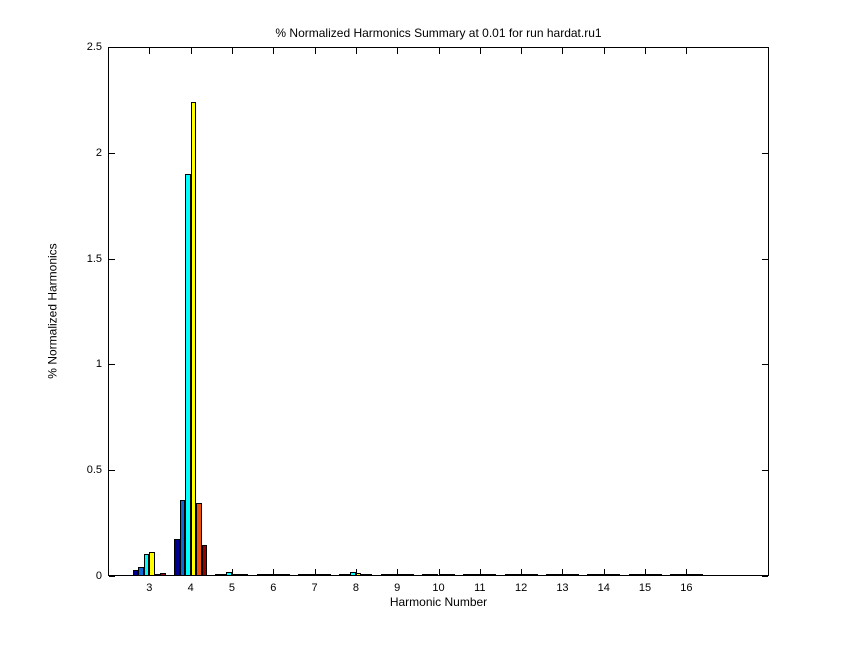 The image size is (850, 647). What do you see at coordinates (686, 588) in the screenshot?
I see `x-tick-label: 16` at bounding box center [686, 588].